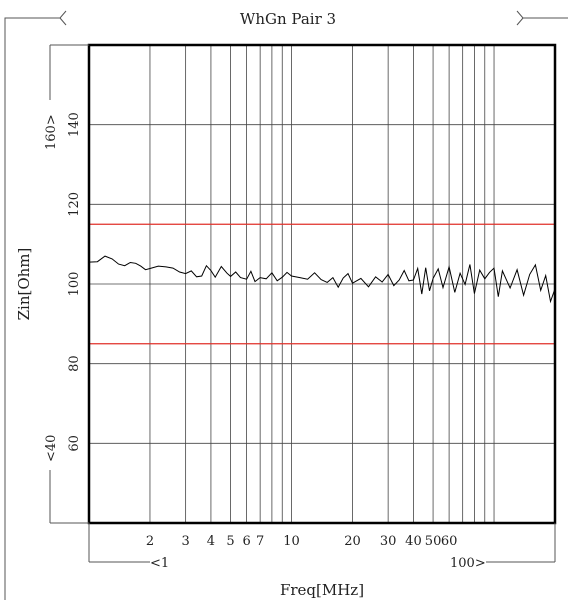  What do you see at coordinates (24, 284) in the screenshot?
I see `y-axis-label: Zin[Ohm]` at bounding box center [24, 284].